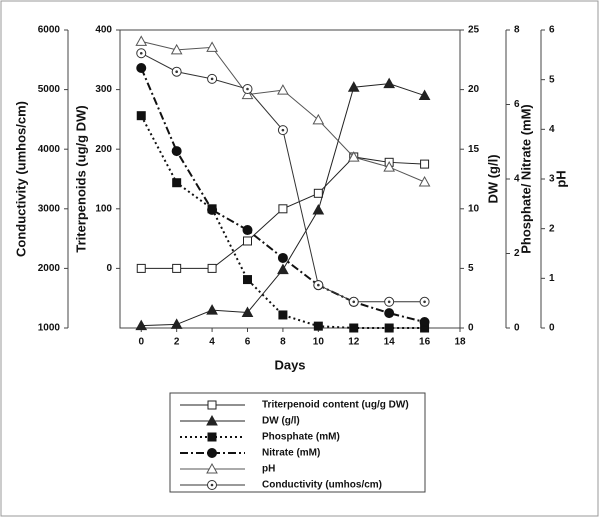 The width and height of the screenshot is (599, 517). What do you see at coordinates (248, 342) in the screenshot?
I see `x-tick-label: 6` at bounding box center [248, 342].